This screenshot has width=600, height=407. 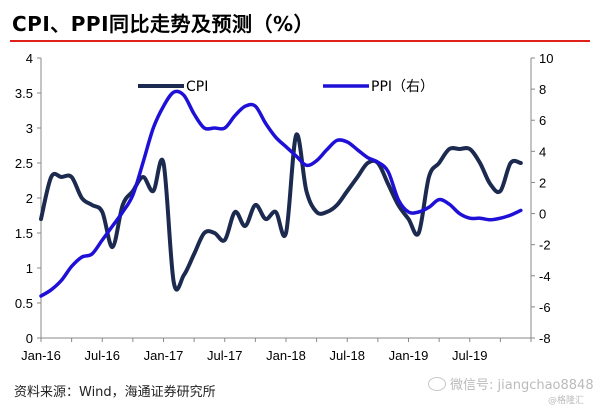 I want to click on legend-label-ppi: PPI（右）, so click(x=402, y=87).